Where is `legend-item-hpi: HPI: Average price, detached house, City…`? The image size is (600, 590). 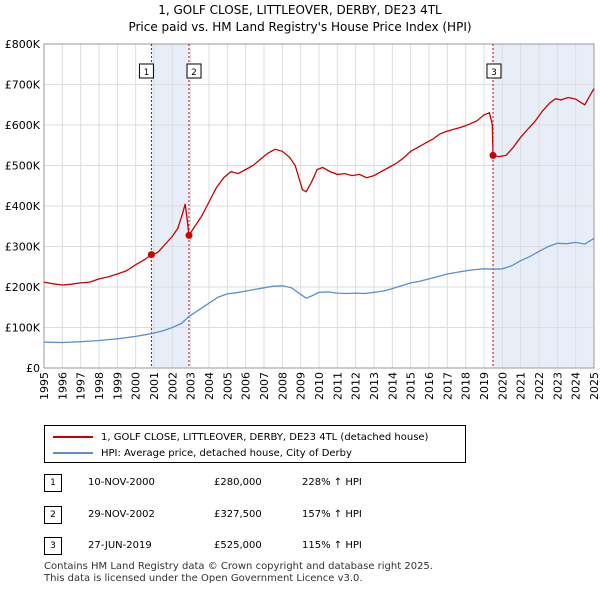 legend-item-hpi: HPI: Average price, detached house, City… is located at coordinates (202, 453).